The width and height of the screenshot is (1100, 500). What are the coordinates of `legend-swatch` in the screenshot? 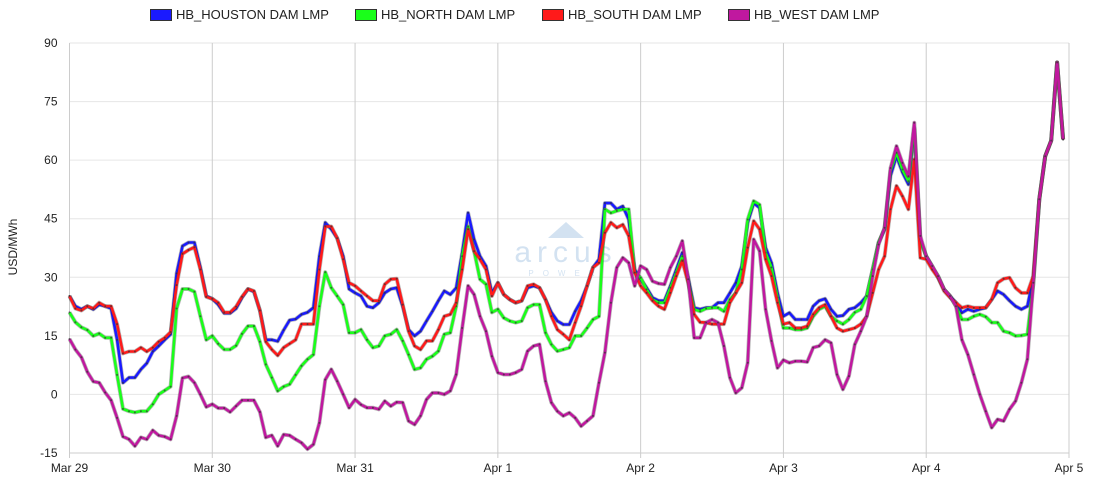 It's located at (161, 14).